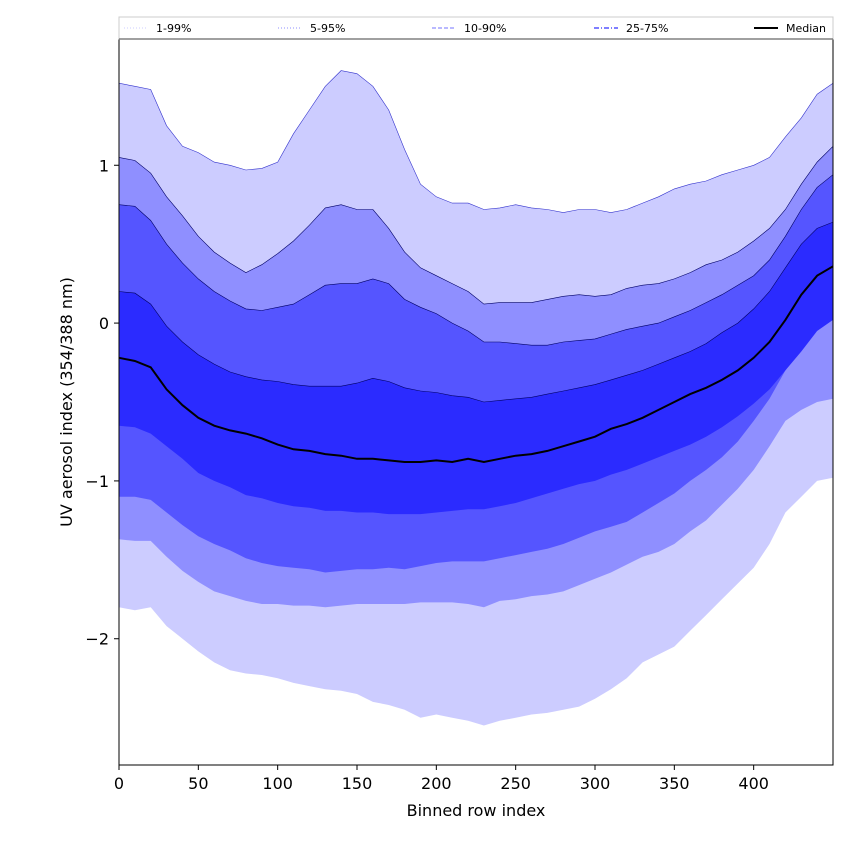  I want to click on legend-label-25-75: 25-75%, so click(647, 28).